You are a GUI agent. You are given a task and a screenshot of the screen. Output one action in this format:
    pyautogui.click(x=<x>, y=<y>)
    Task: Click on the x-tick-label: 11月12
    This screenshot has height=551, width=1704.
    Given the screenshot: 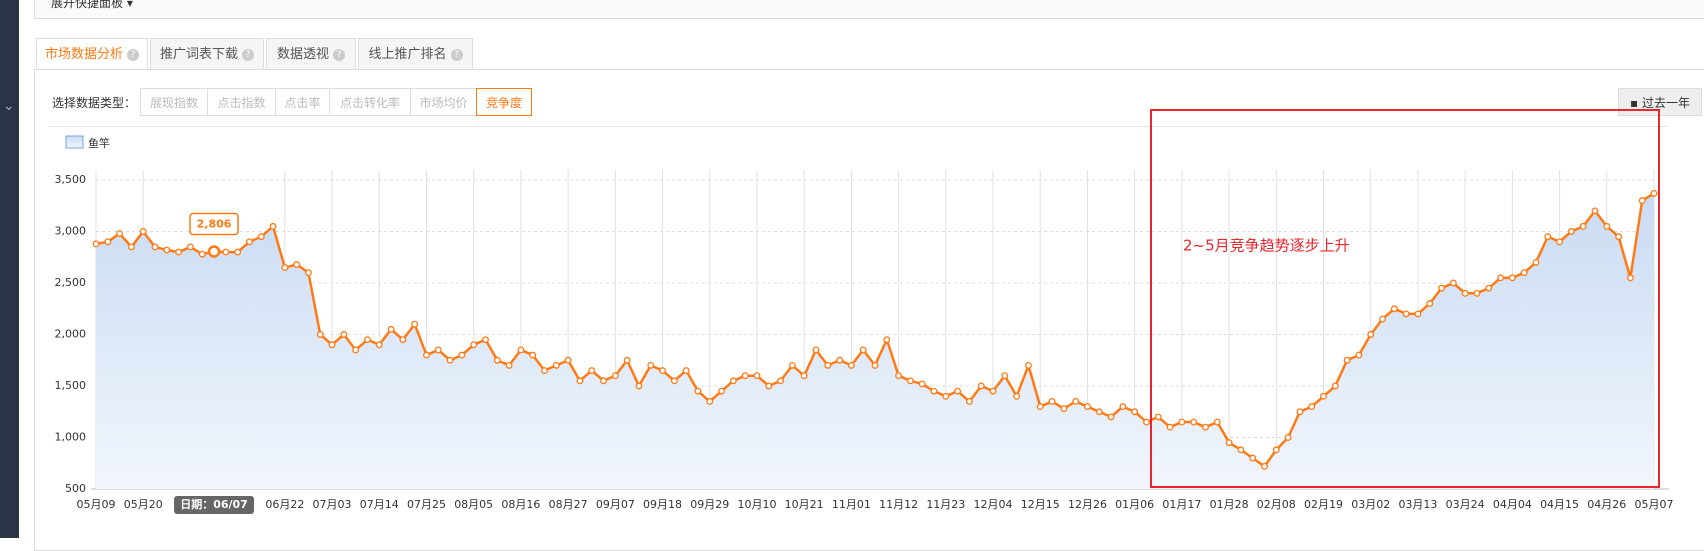 What is the action you would take?
    pyautogui.click(x=898, y=504)
    